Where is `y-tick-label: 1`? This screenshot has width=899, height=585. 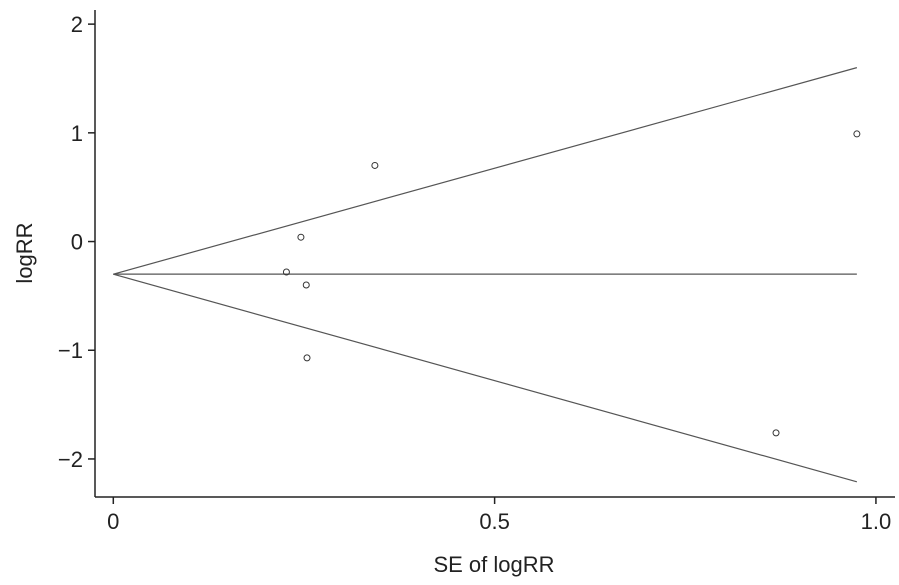
y-tick-label: 1 is located at coordinates (77, 133).